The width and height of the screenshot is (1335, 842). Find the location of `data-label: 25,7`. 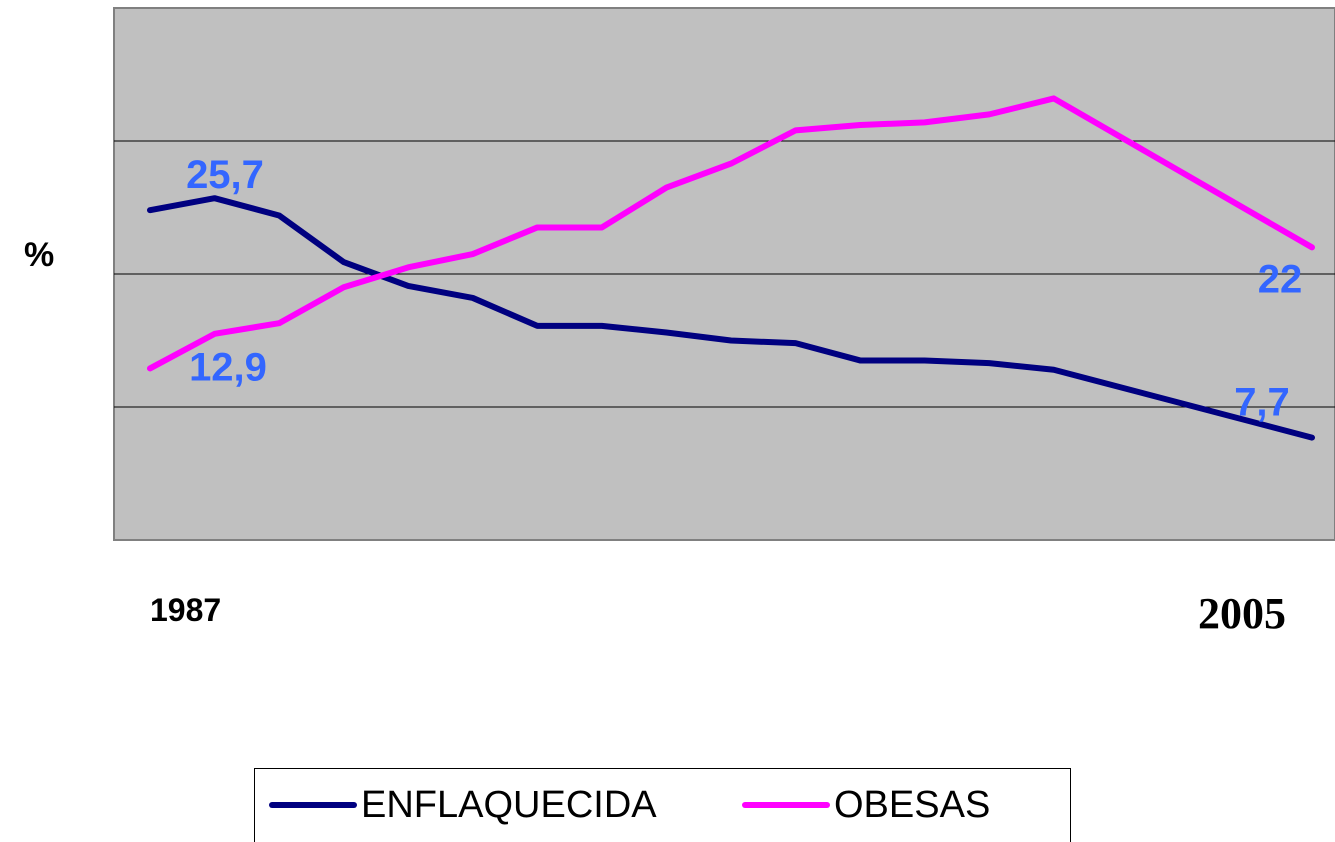

data-label: 25,7 is located at coordinates (225, 175).